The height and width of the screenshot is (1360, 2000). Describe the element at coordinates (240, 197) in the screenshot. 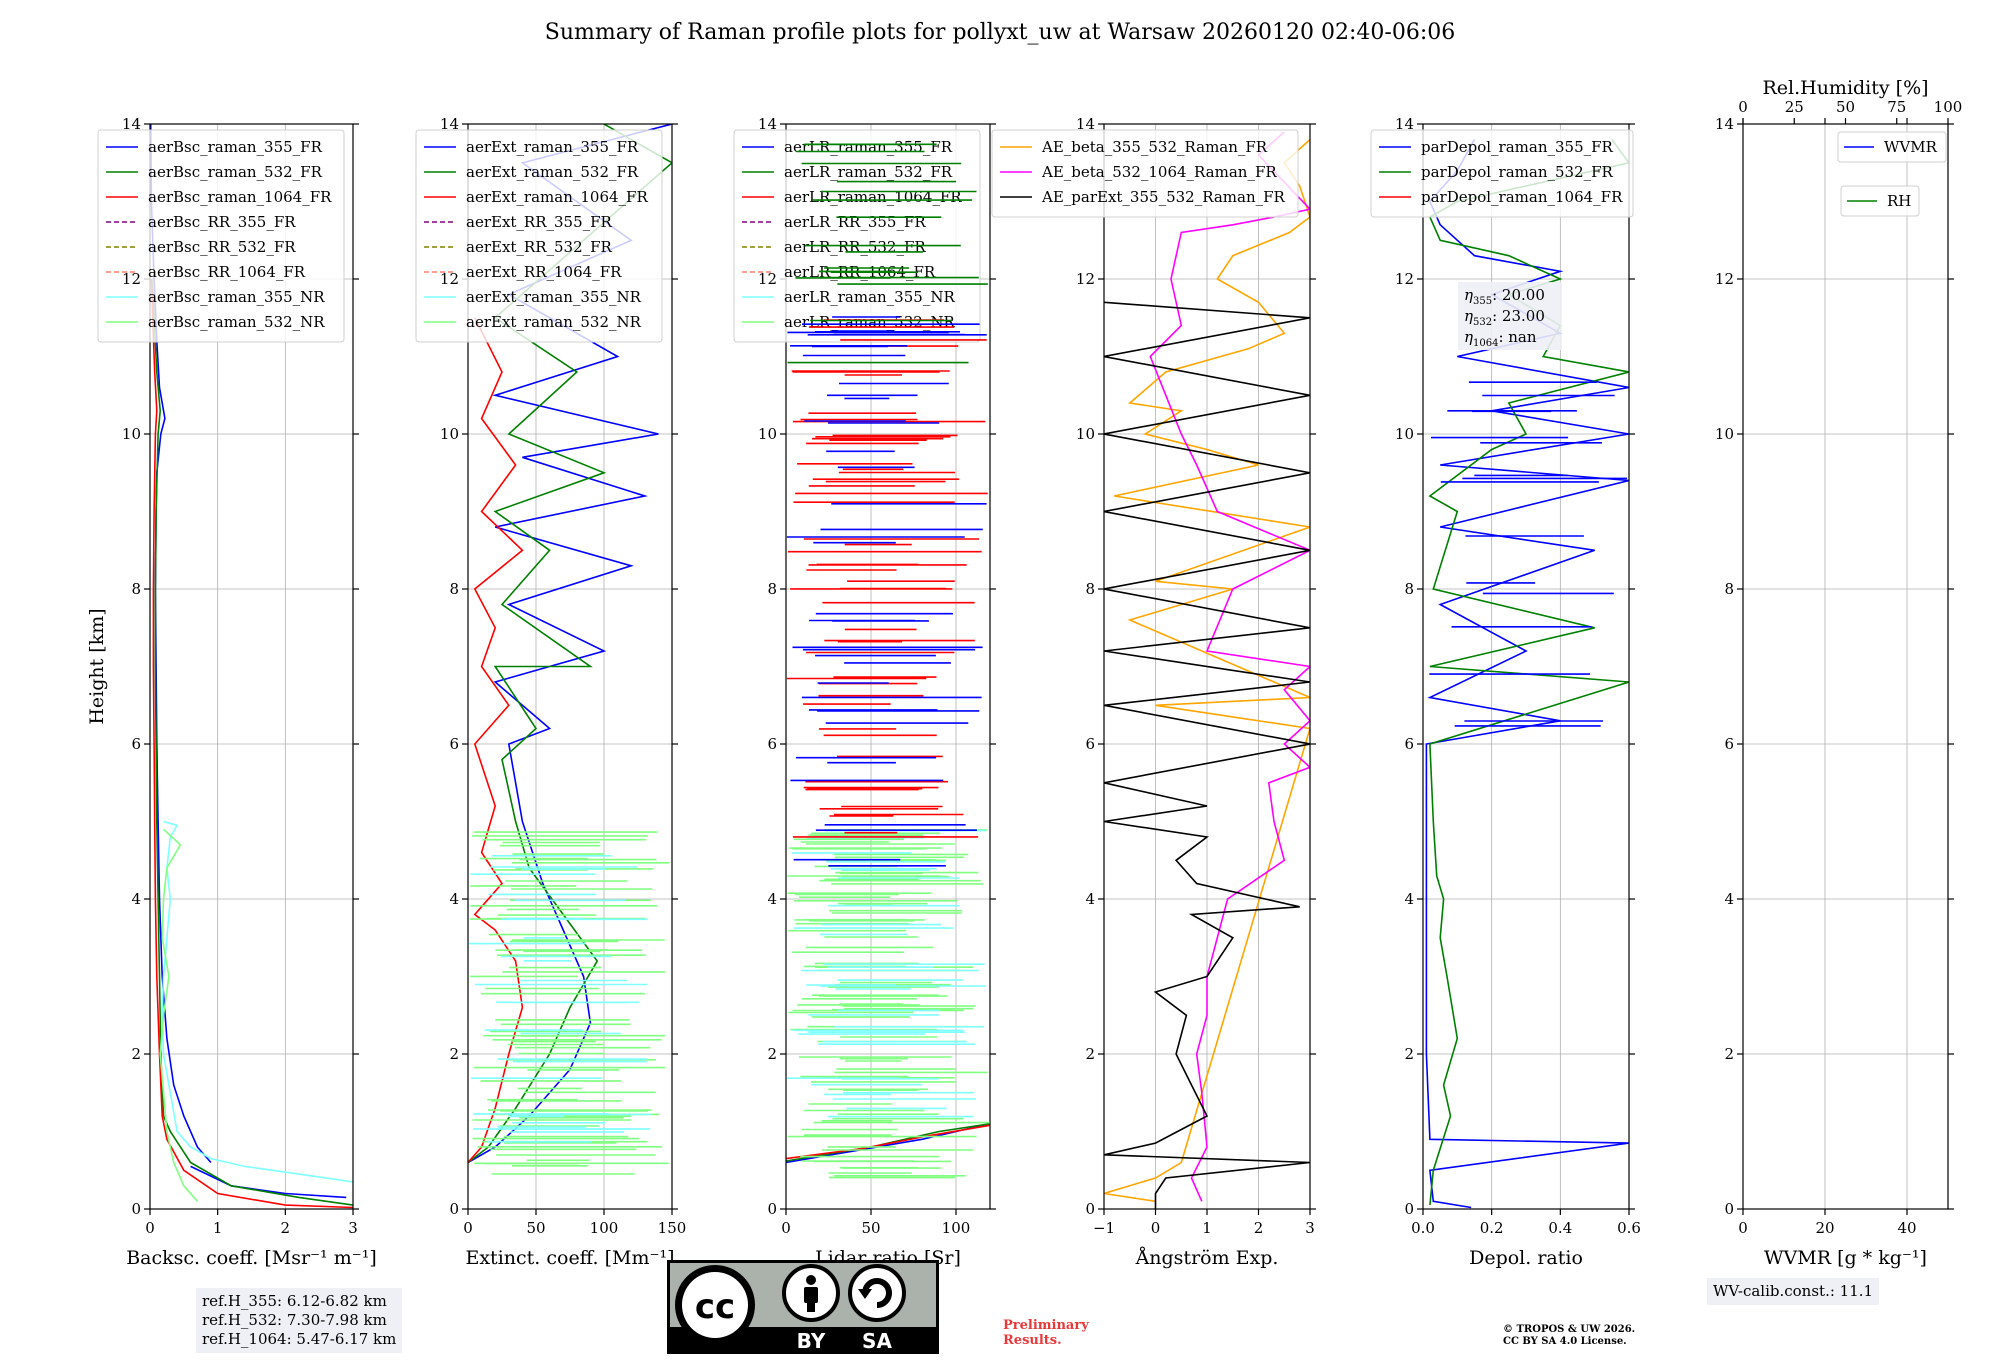

I see `legend-label-aerBsc_raman_1064_FR: aerBsc_raman_1064_FR` at that location.